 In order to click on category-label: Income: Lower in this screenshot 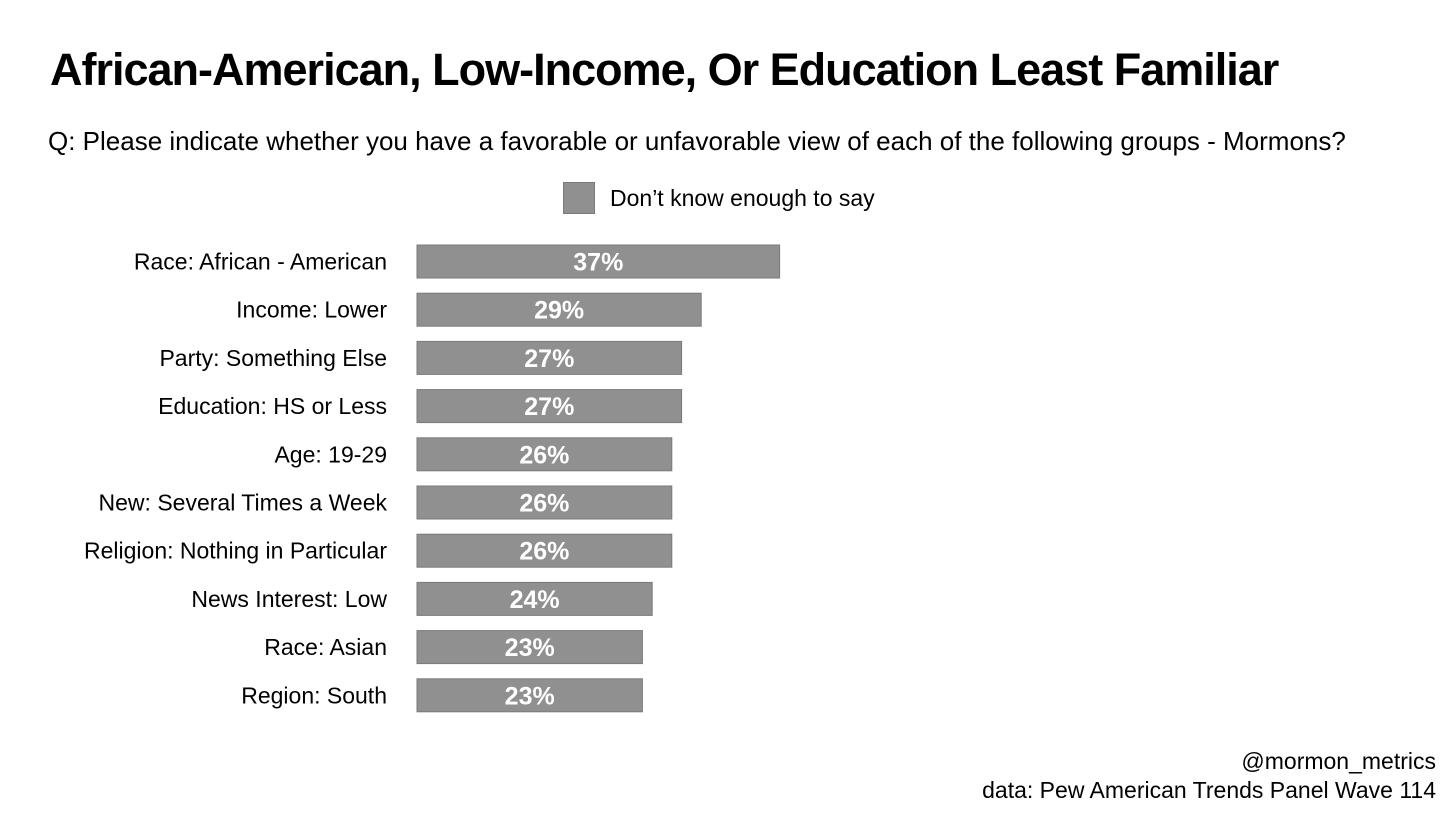, I will do `click(311, 310)`.